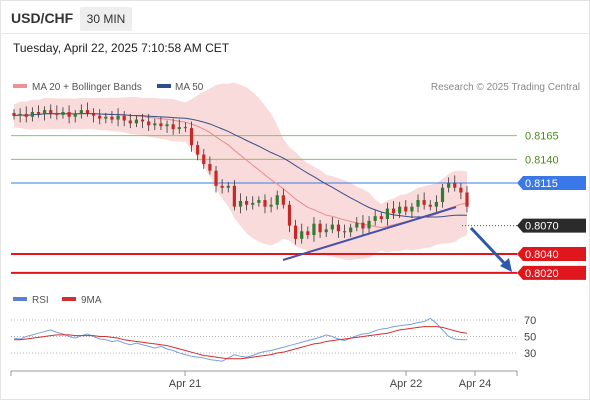 The height and width of the screenshot is (400, 590). I want to click on rsi-tick-70: 70, so click(530, 321).